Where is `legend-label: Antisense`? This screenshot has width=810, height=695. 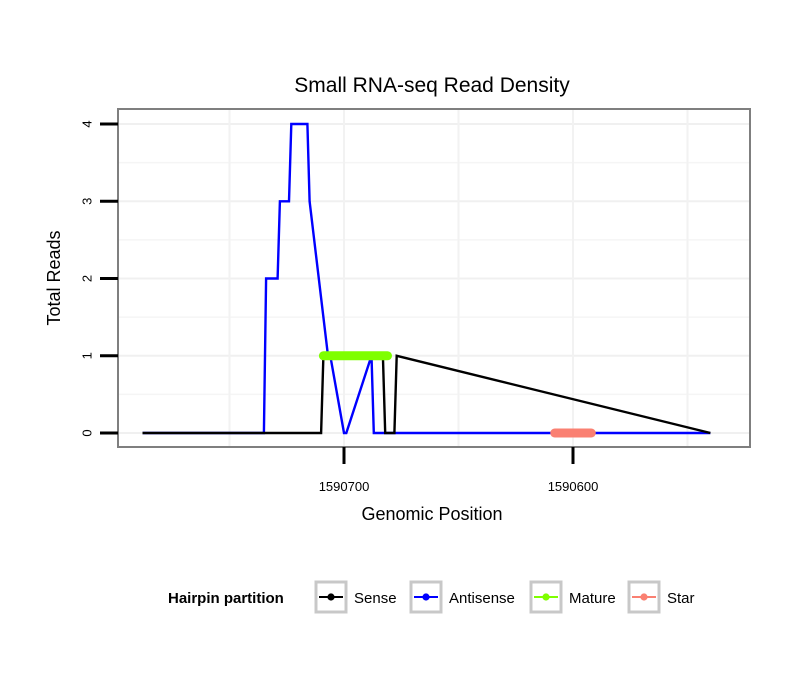 legend-label: Antisense is located at coordinates (482, 598).